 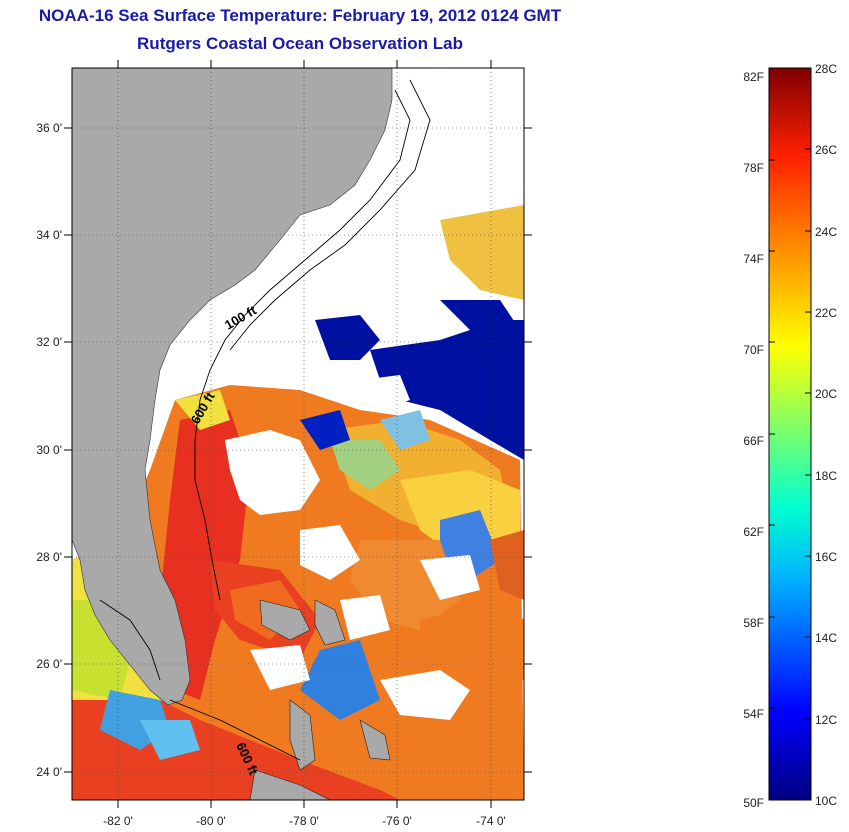 I want to click on colorbar-c-label: 16C, so click(x=826, y=557).